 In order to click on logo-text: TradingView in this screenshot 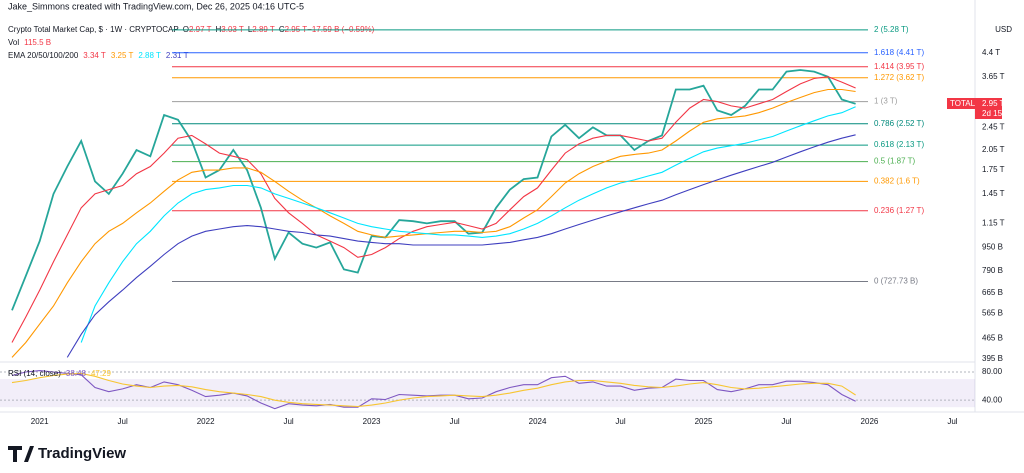, I will do `click(82, 453)`.